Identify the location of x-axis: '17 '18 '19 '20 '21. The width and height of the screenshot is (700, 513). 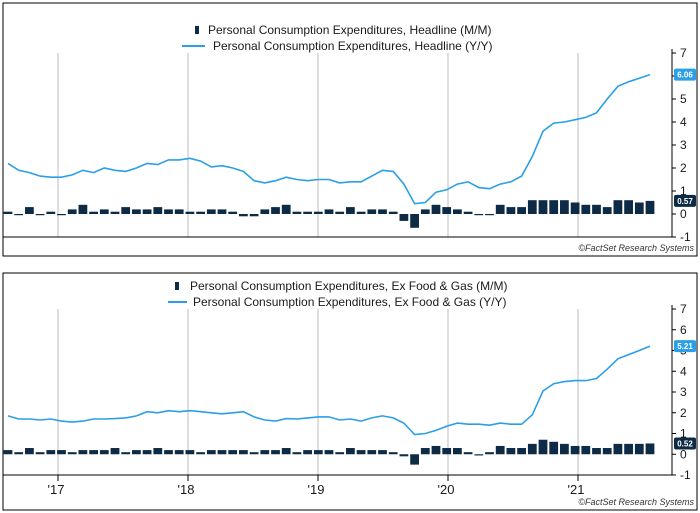
(316, 486).